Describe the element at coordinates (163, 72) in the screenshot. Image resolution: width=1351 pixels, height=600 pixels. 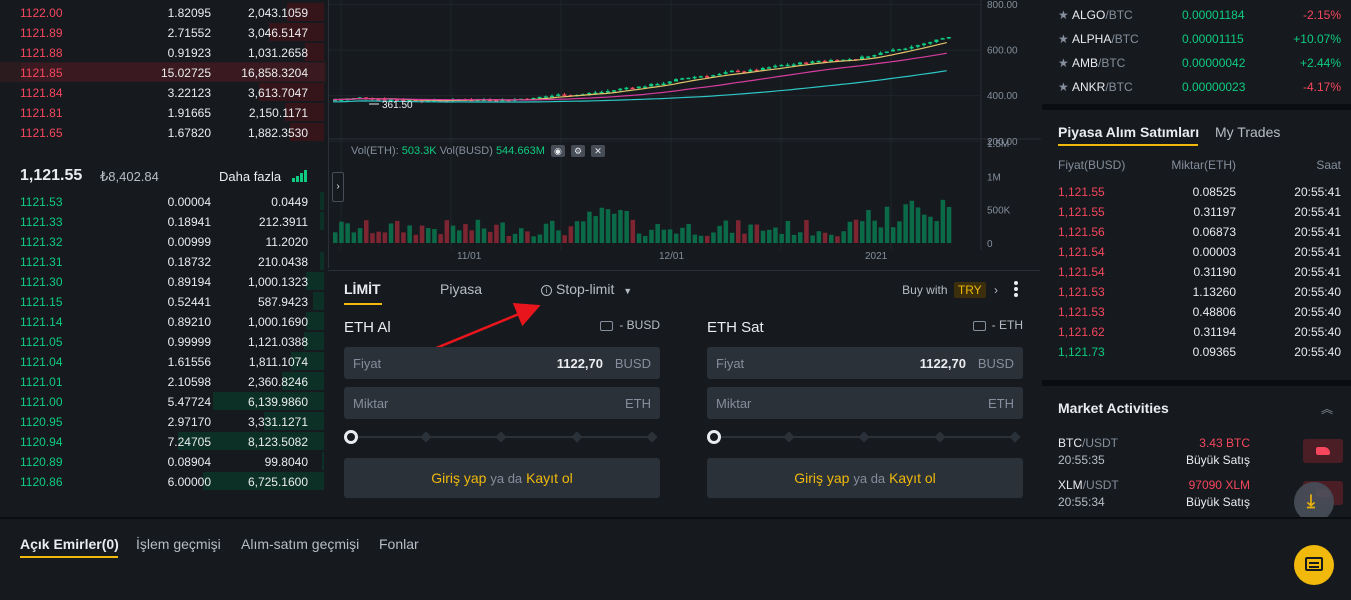
I see `ask-row: 1121.85 15.02725 16,858.3204` at that location.